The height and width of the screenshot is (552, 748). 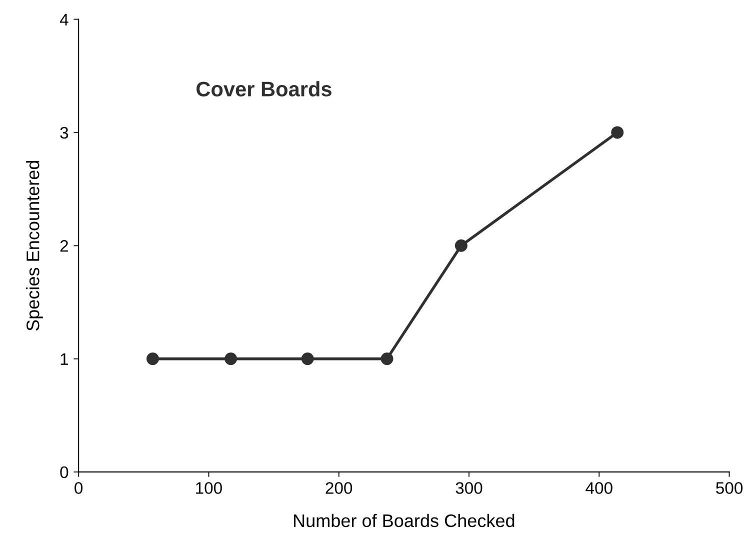 I want to click on y-tick-label: 2, so click(x=64, y=246).